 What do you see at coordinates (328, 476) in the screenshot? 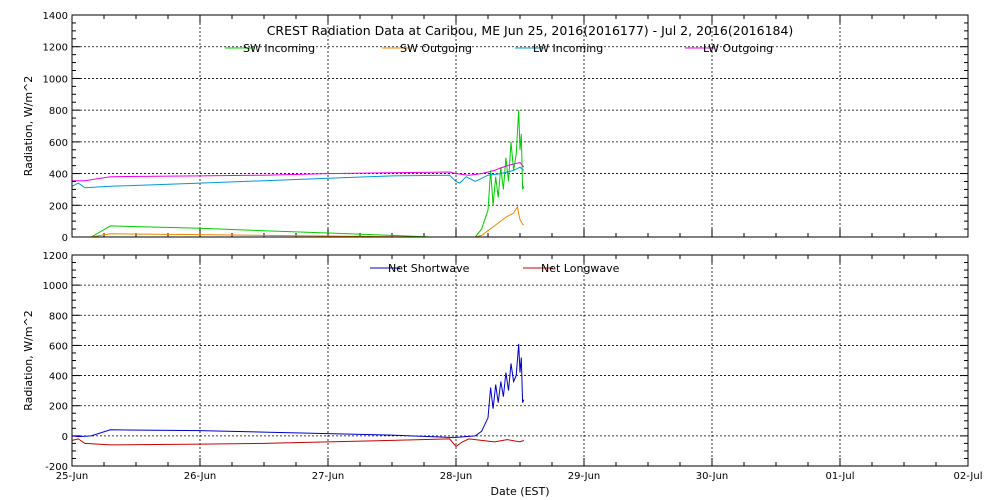
I see `x-tick-label: 27-Jun` at bounding box center [328, 476].